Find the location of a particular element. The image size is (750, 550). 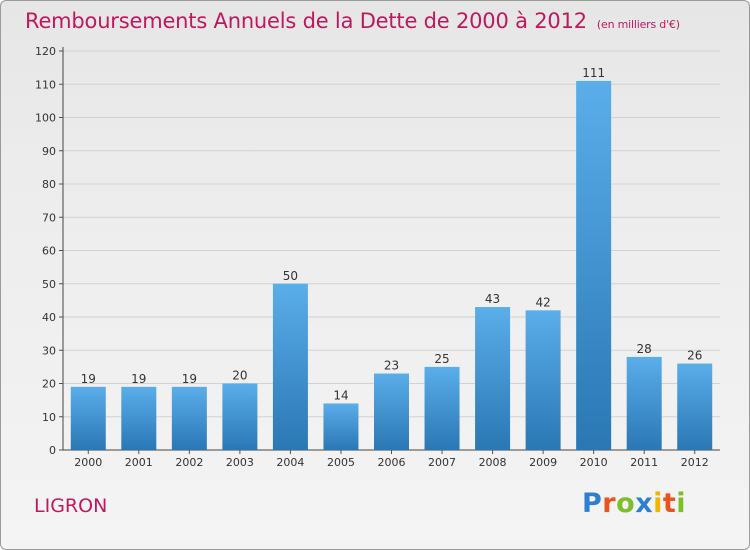

y-tick-label: 110 is located at coordinates (45, 84).